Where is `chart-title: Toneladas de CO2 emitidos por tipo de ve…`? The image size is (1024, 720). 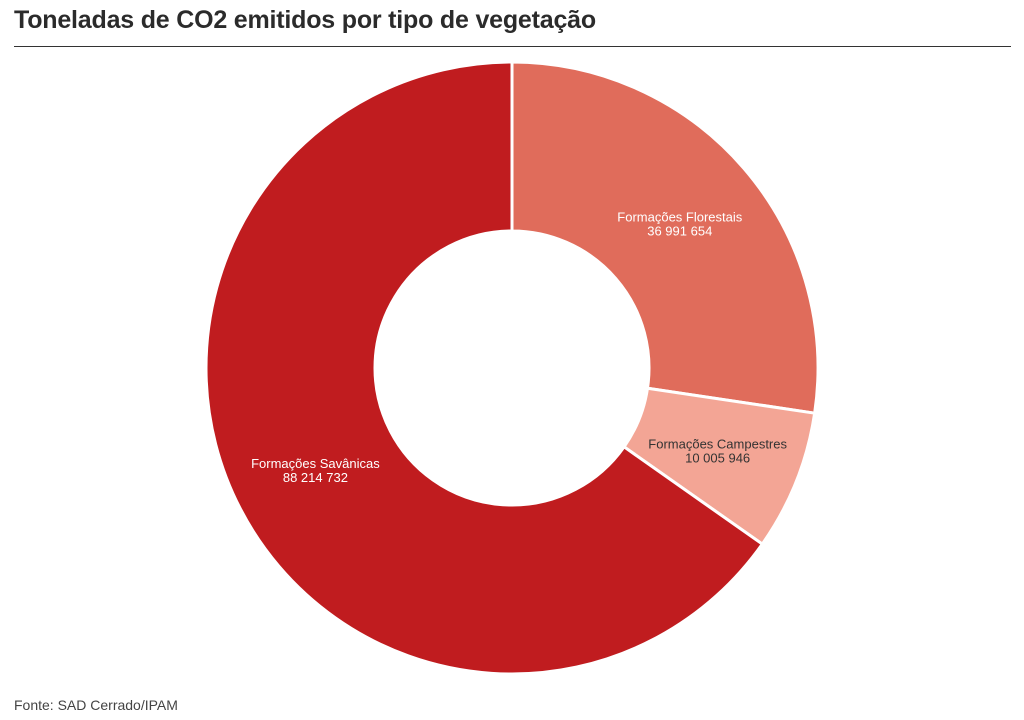 chart-title: Toneladas de CO2 emitidos por tipo de ve… is located at coordinates (305, 20).